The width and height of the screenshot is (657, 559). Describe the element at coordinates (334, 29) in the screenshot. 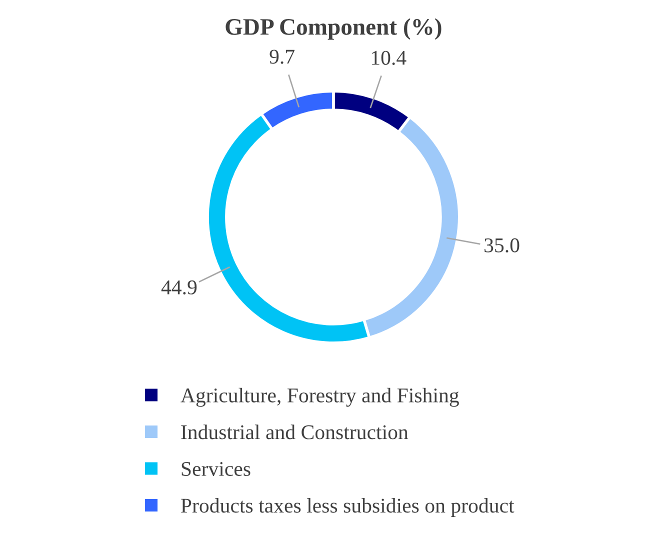

I see `chart-title: GDP Component (%)` at that location.